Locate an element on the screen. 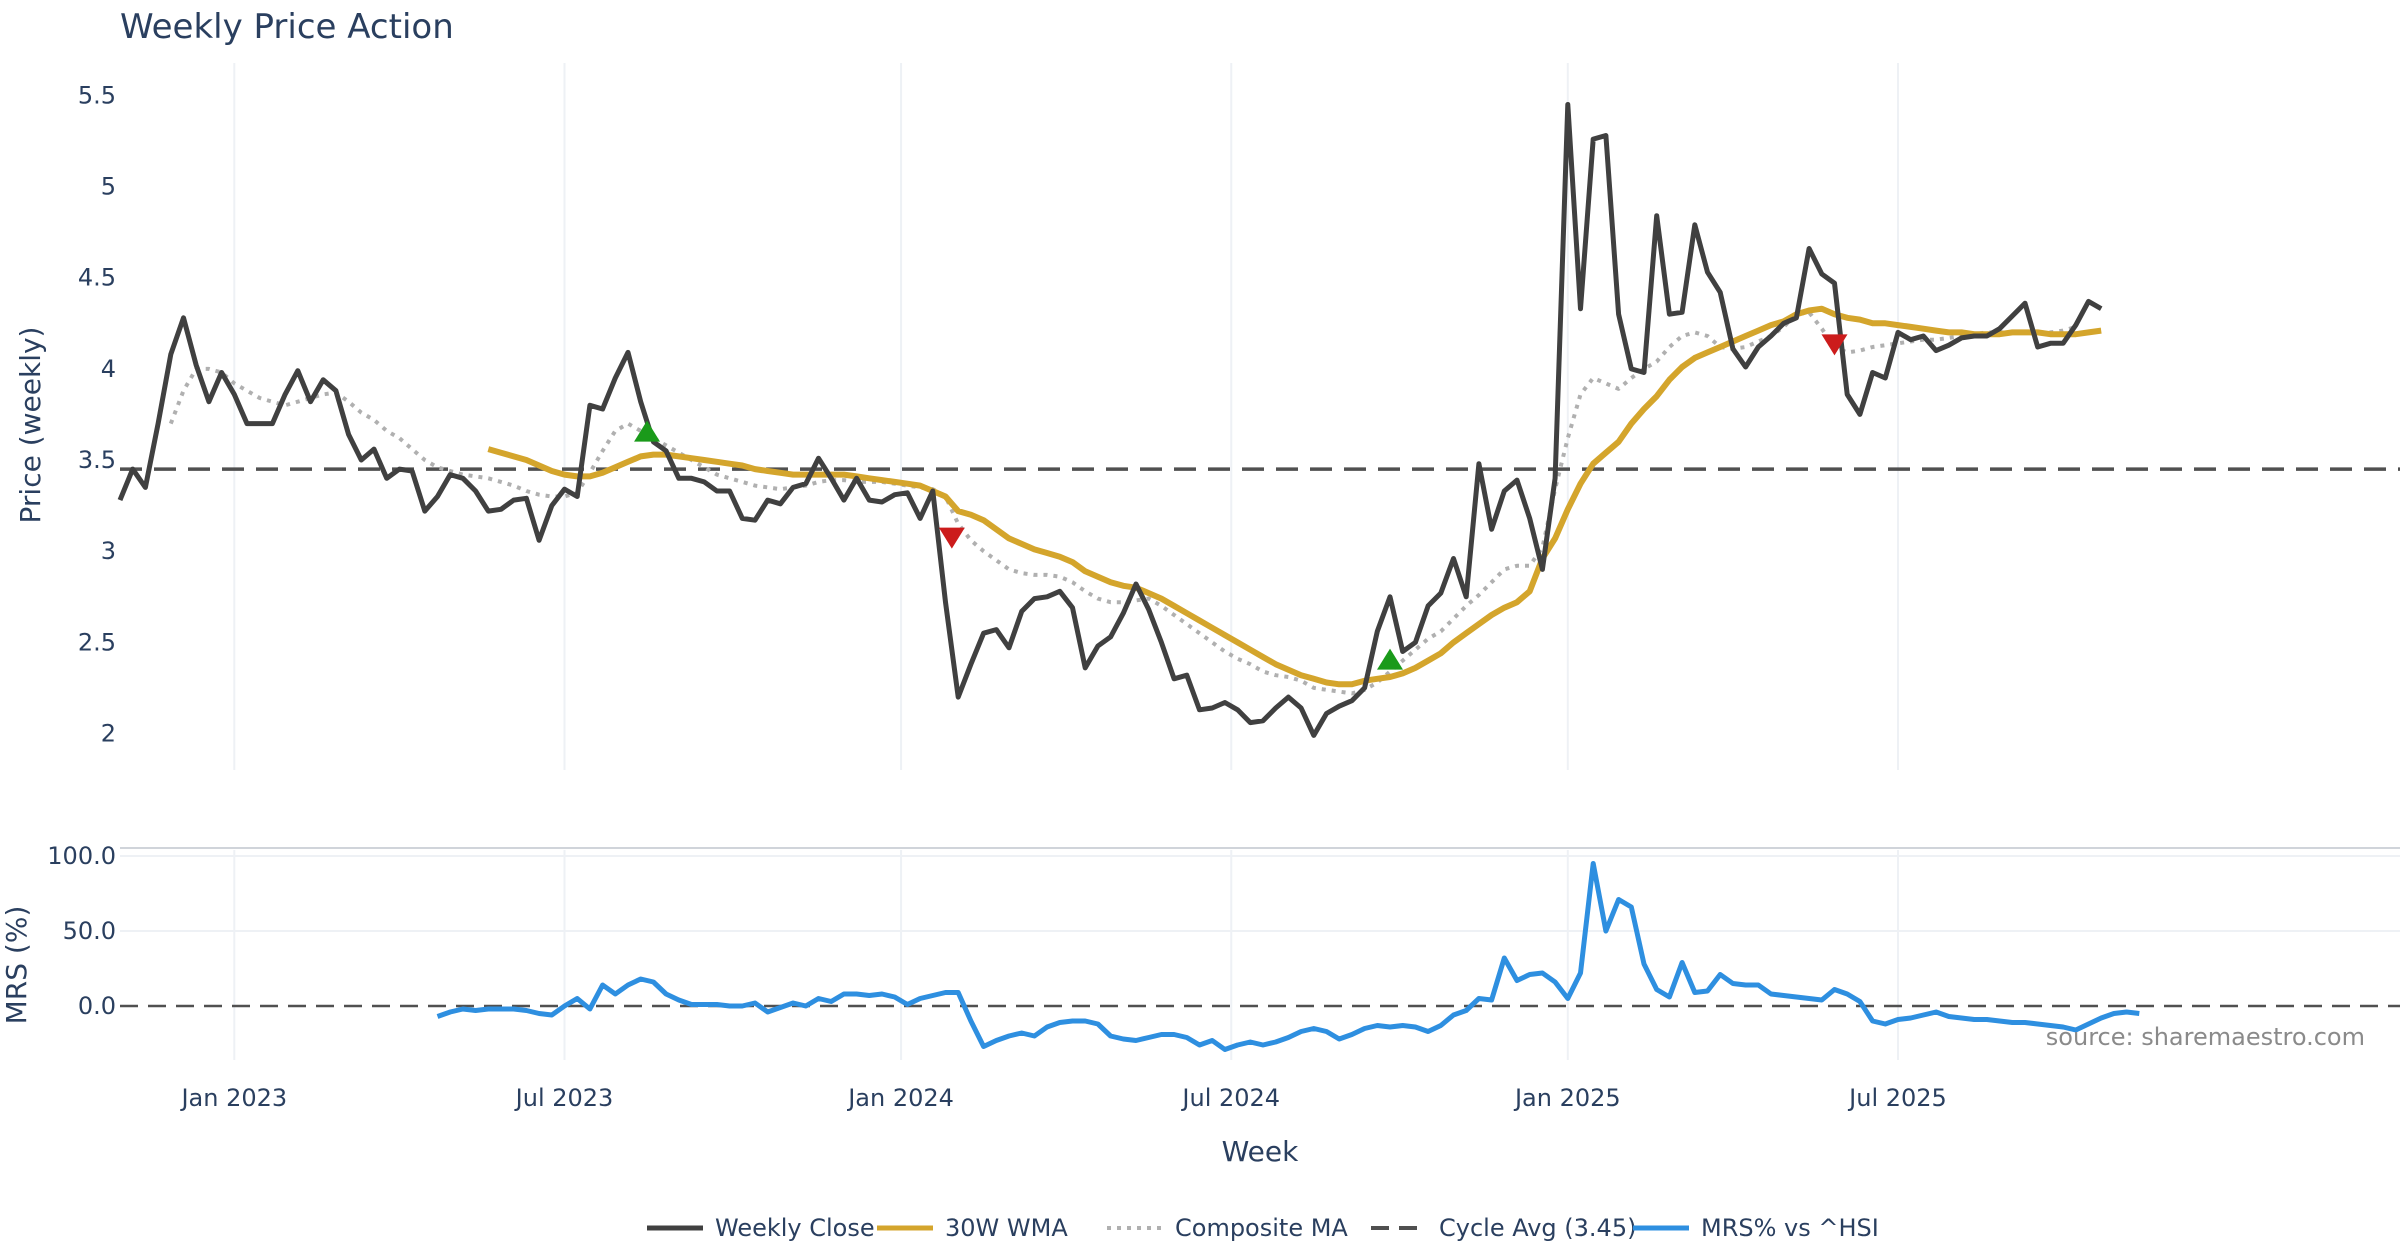 The height and width of the screenshot is (1260, 2400). x-tick-label: Jul 2023 is located at coordinates (564, 1098).